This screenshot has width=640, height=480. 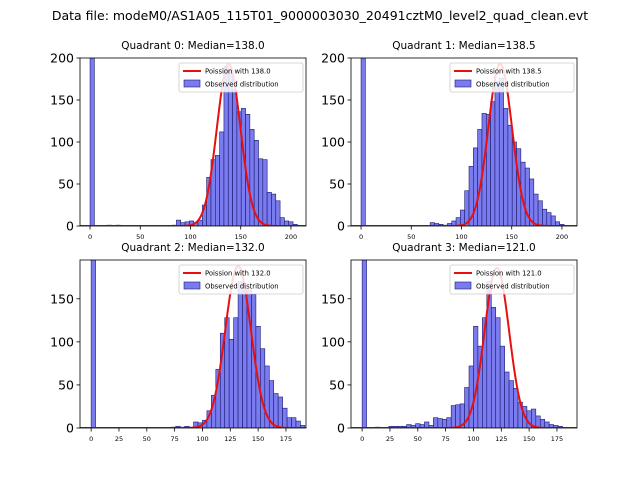 I want to click on legend: Poission with 132.0 Observed distribution, so click(x=241, y=279).